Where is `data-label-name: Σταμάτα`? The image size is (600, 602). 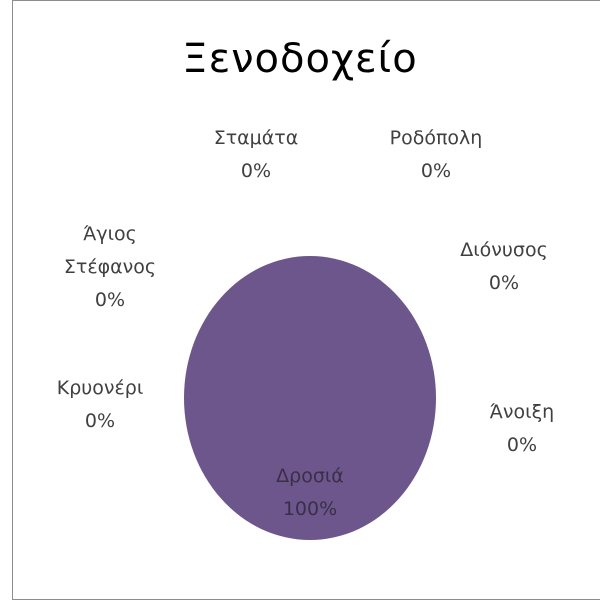 data-label-name: Σταμάτα is located at coordinates (256, 138).